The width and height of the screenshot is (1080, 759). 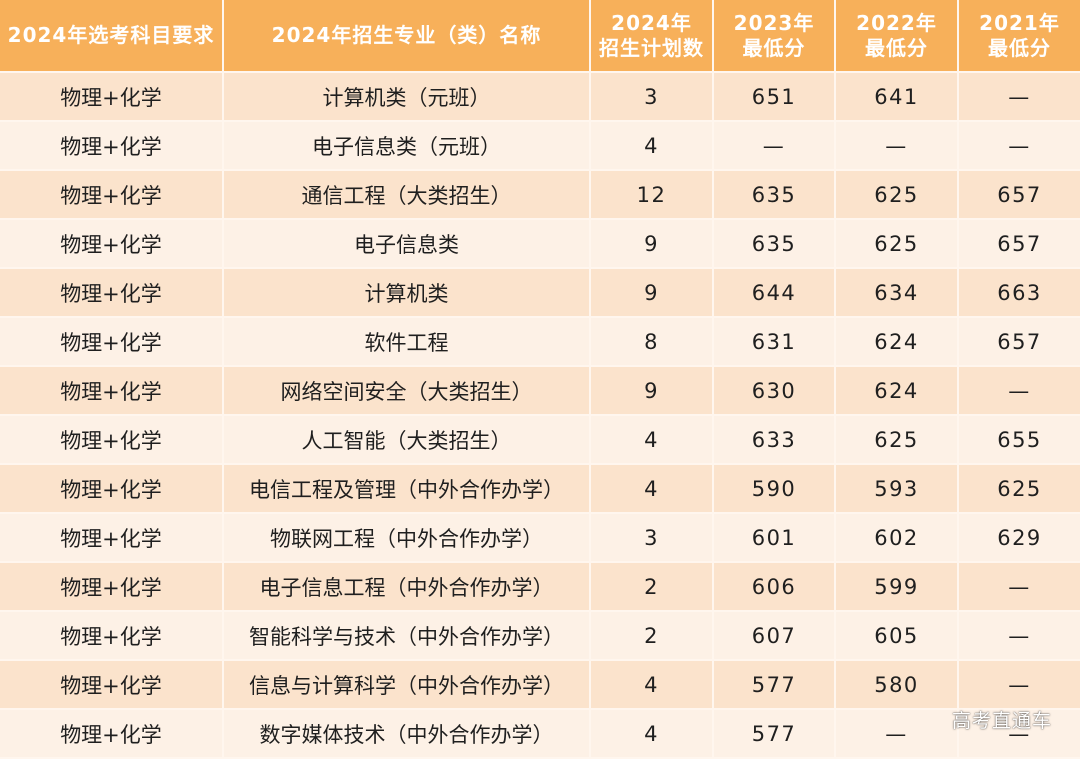 I want to click on cell-score-2022: 641, so click(x=897, y=97).